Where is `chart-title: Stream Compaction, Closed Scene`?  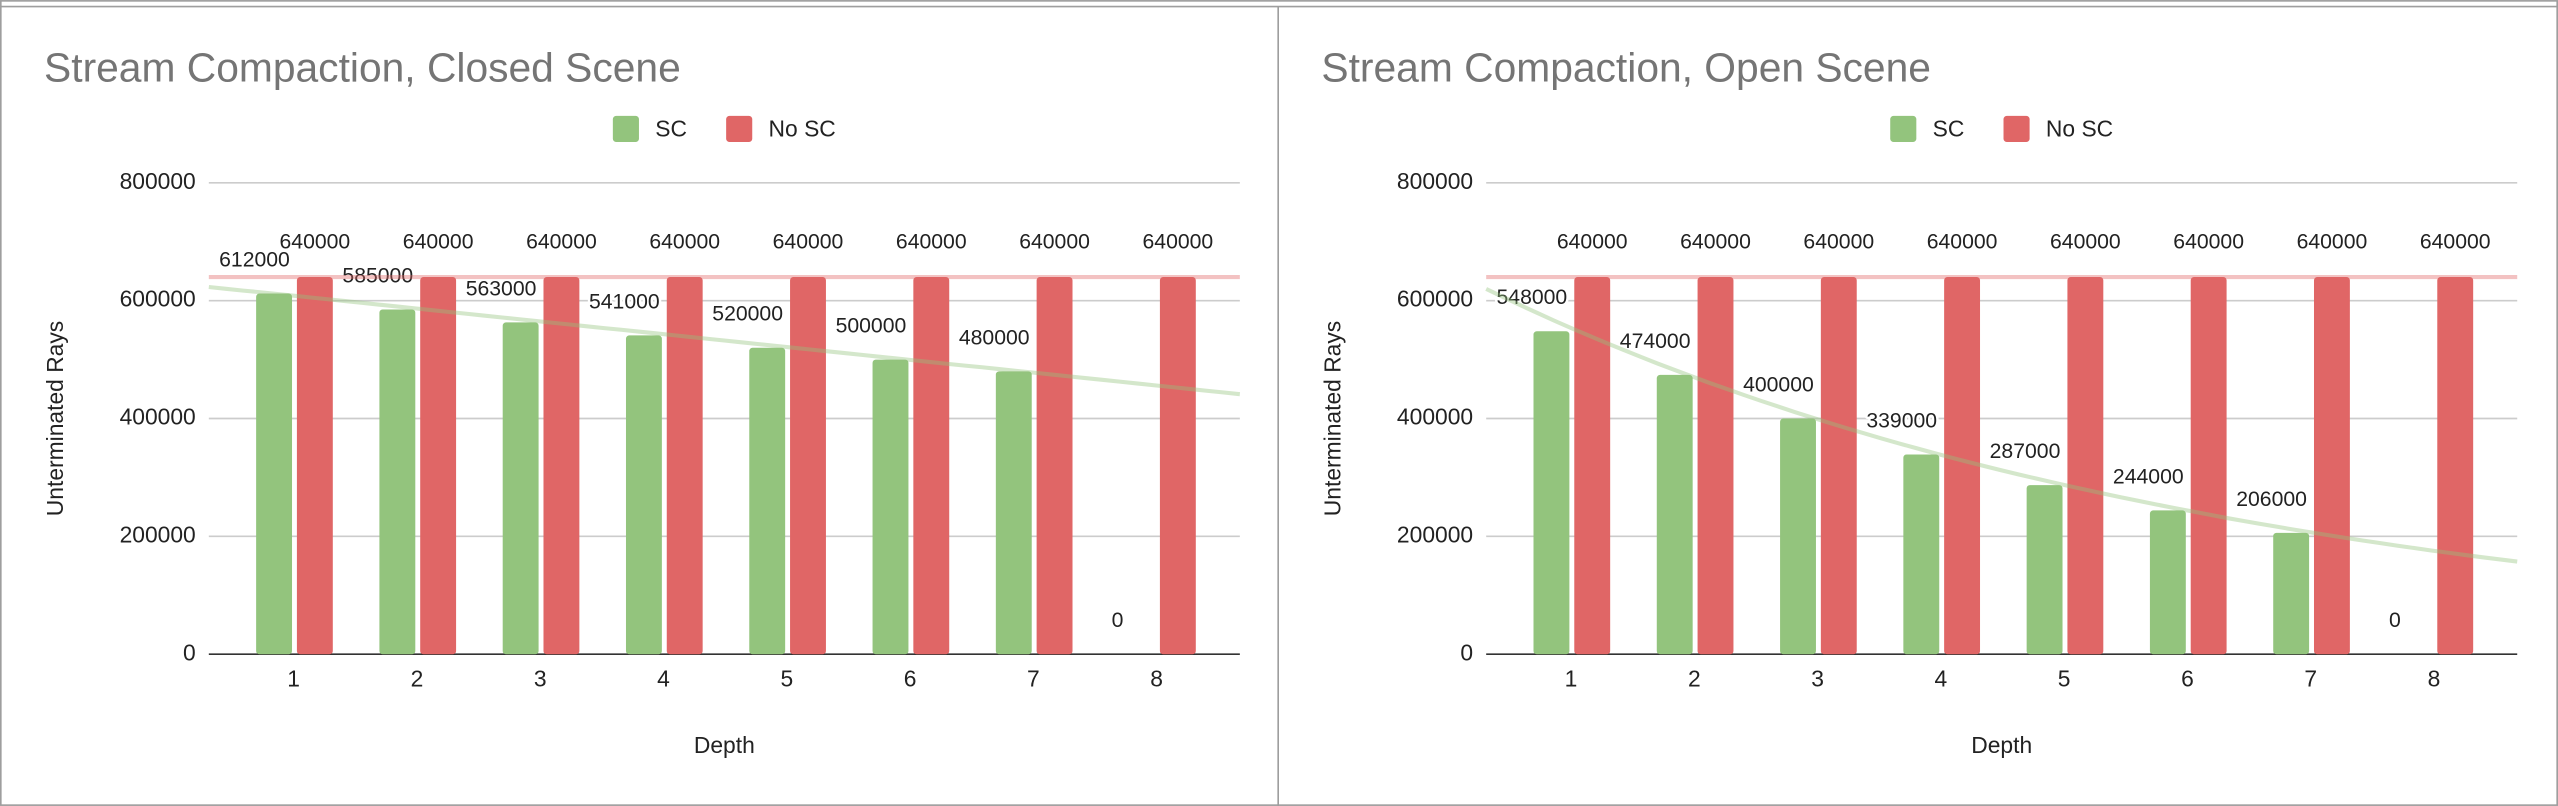 chart-title: Stream Compaction, Closed Scene is located at coordinates (362, 68).